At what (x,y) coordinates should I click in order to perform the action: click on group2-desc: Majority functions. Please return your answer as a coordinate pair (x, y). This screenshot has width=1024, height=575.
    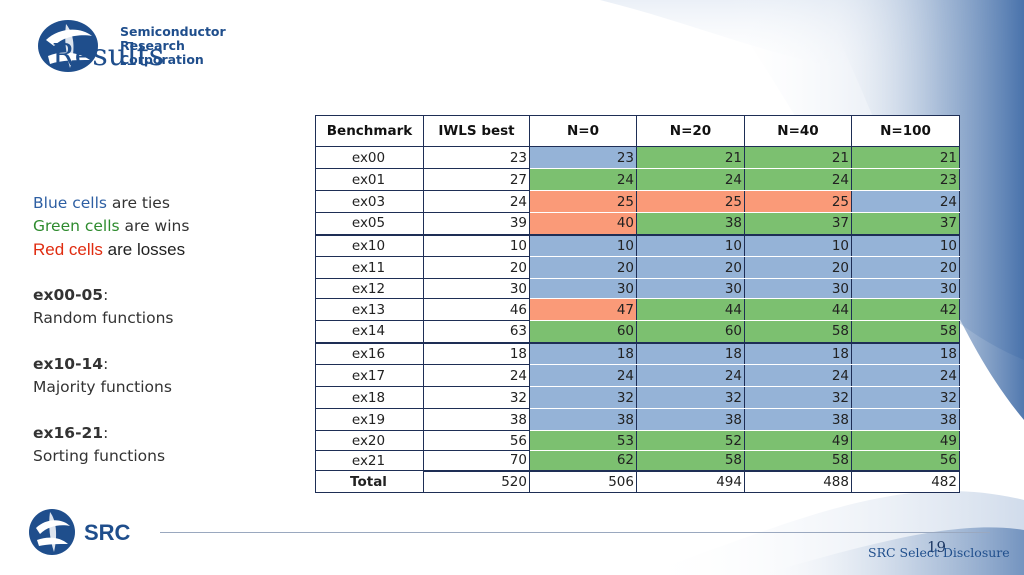
    Looking at the image, I should click on (102, 387).